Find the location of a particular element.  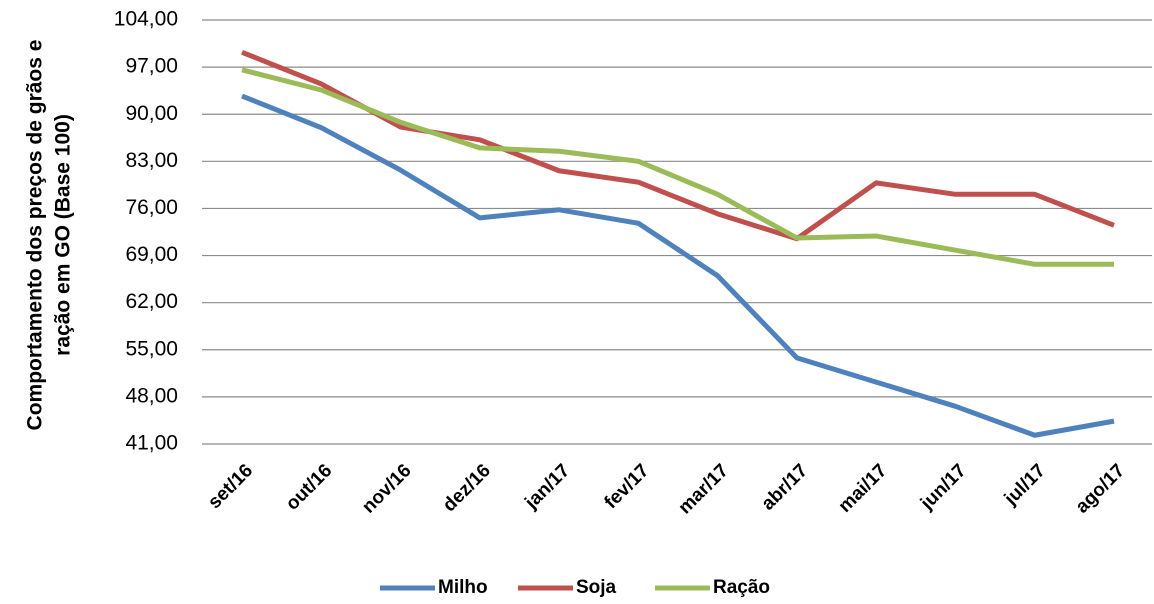

y-tick-label: 97,00 is located at coordinates (151, 66).